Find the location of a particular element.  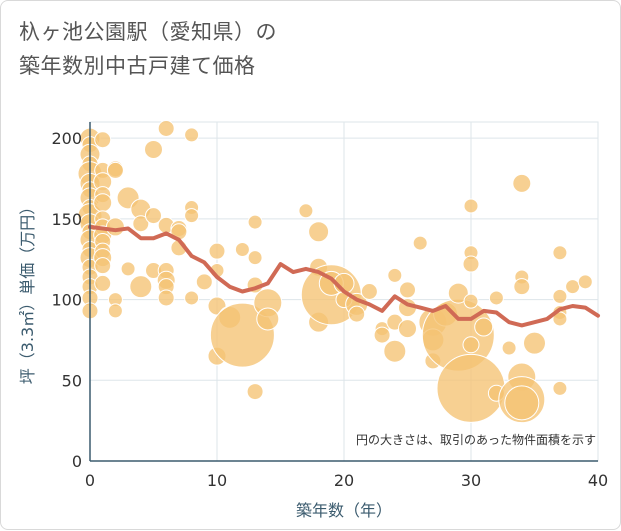

y-tick-label: 100 is located at coordinates (66, 300).